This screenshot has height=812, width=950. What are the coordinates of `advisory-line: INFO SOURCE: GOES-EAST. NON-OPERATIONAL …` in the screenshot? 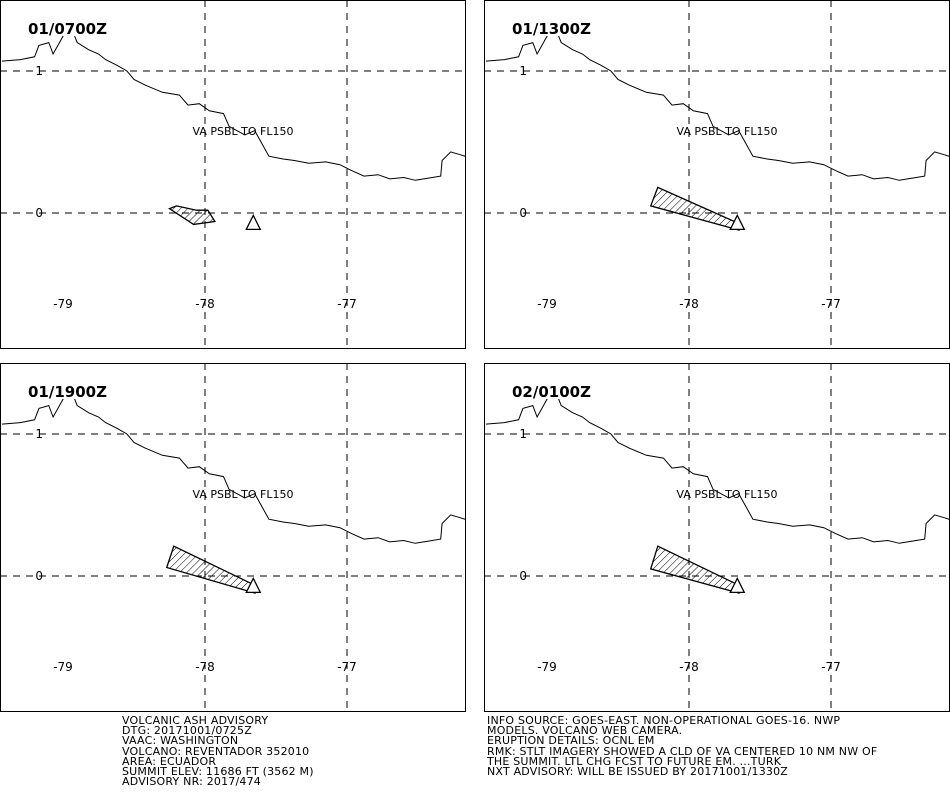 It's located at (664, 720).